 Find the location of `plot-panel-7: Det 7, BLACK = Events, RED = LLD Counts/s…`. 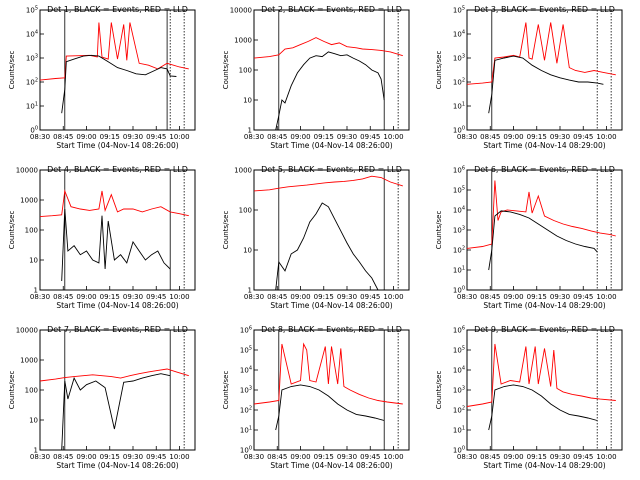

plot-panel-7: Det 7, BLACK = Events, RED = LLD Counts/s… is located at coordinates (102, 397).